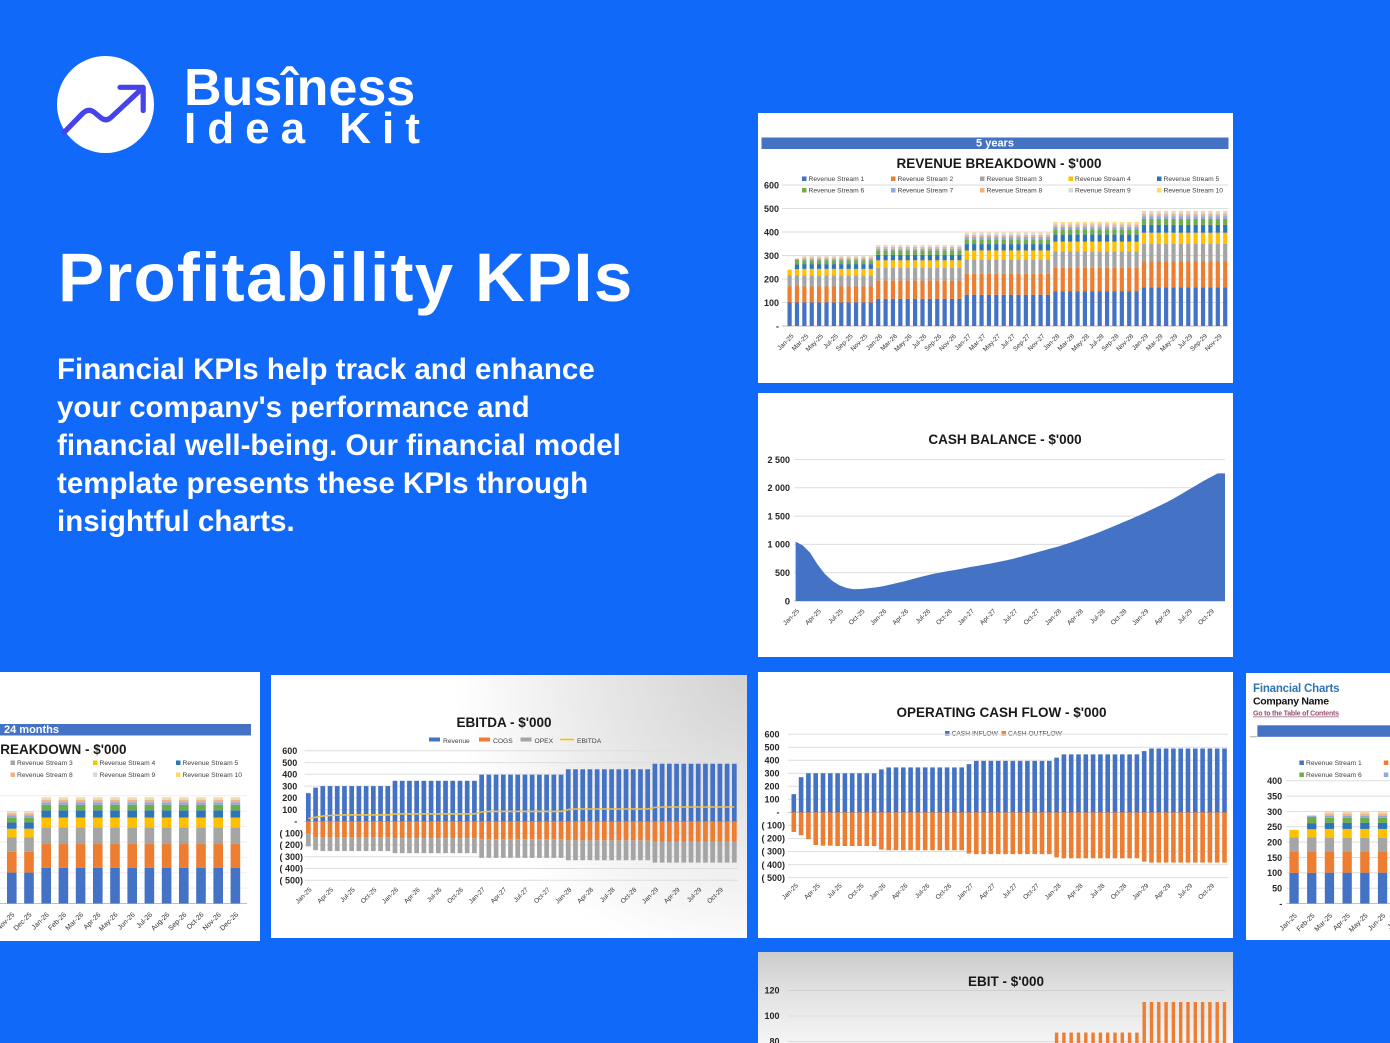 The height and width of the screenshot is (1043, 1390). I want to click on svg-text: REVENUE BREAKDOWN - $'000, so click(63, 749).